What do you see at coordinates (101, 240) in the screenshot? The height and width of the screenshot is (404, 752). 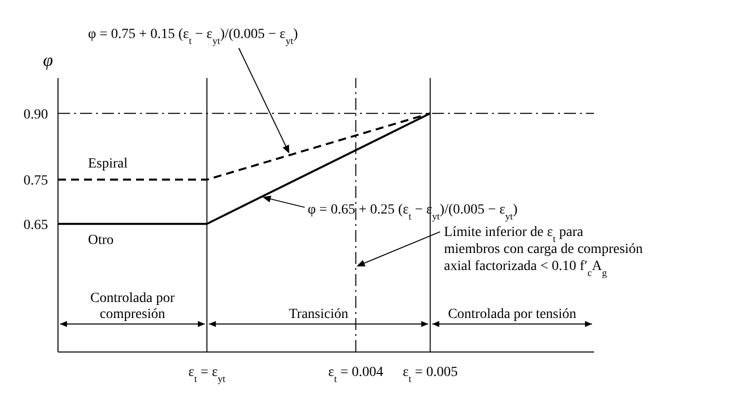 I see `series-label: Otro` at bounding box center [101, 240].